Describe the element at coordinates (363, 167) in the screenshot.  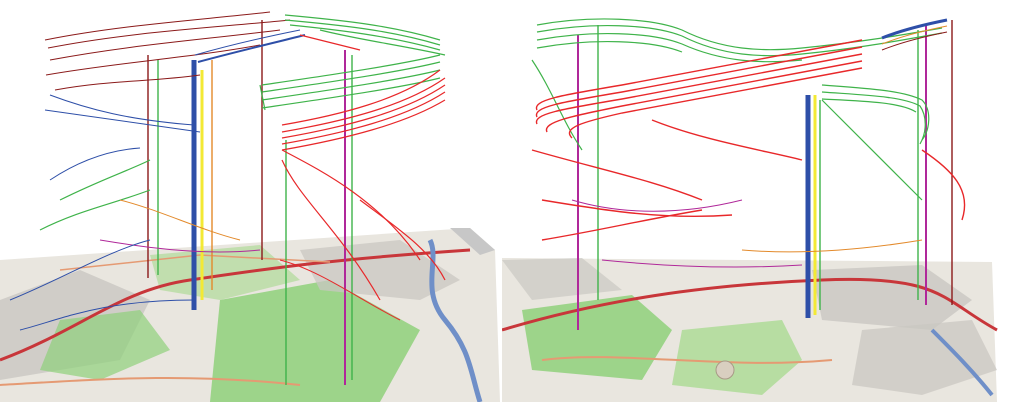
I see `left-red-bundle` at that location.